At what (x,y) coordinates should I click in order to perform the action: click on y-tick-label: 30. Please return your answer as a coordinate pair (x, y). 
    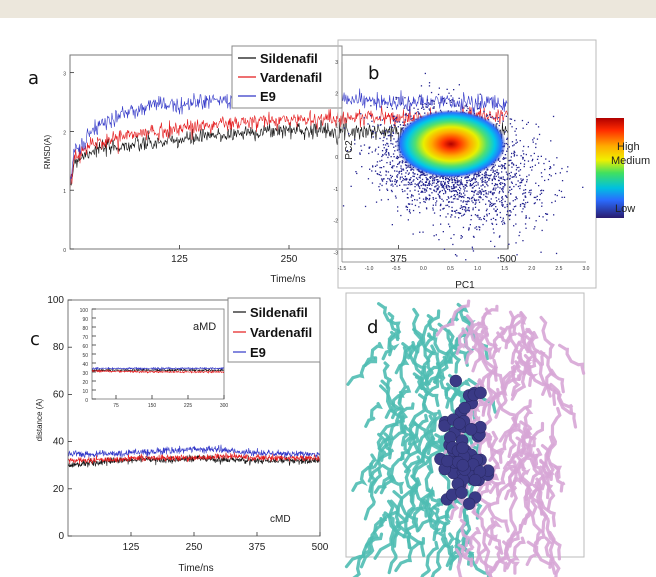
    Looking at the image, I should click on (85, 374).